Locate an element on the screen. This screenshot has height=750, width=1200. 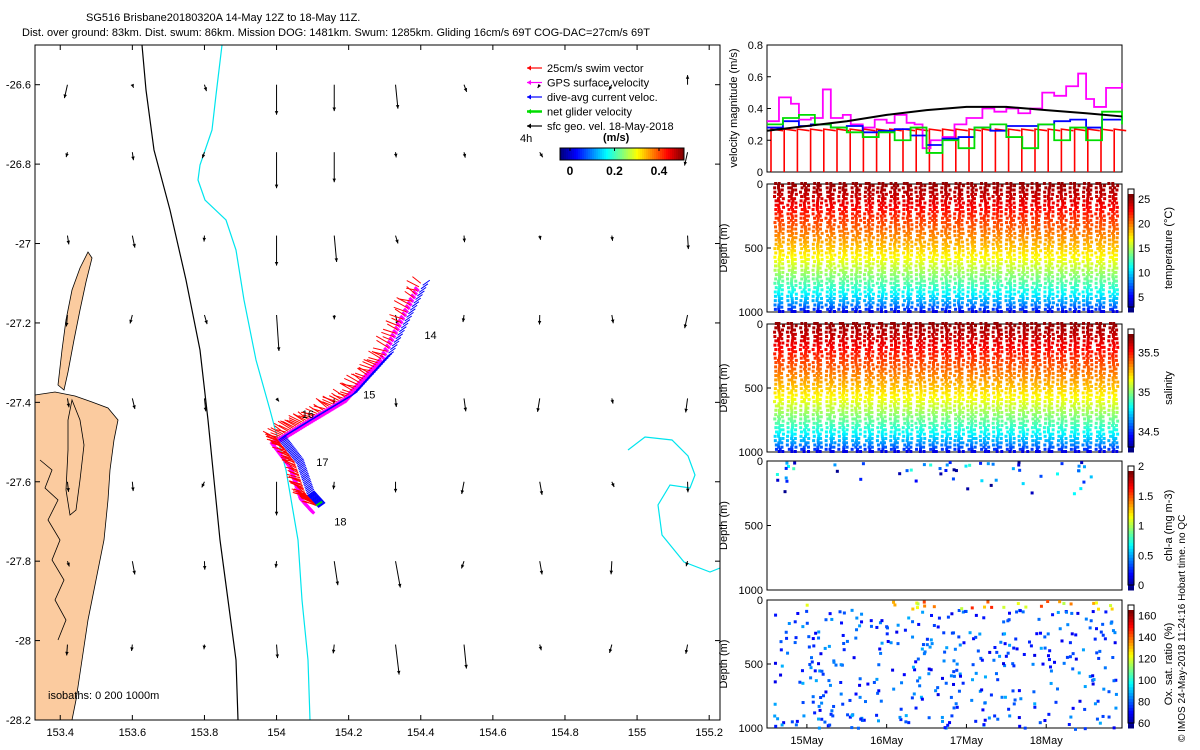
gps-surface-vector is located at coordinates (338, 404).